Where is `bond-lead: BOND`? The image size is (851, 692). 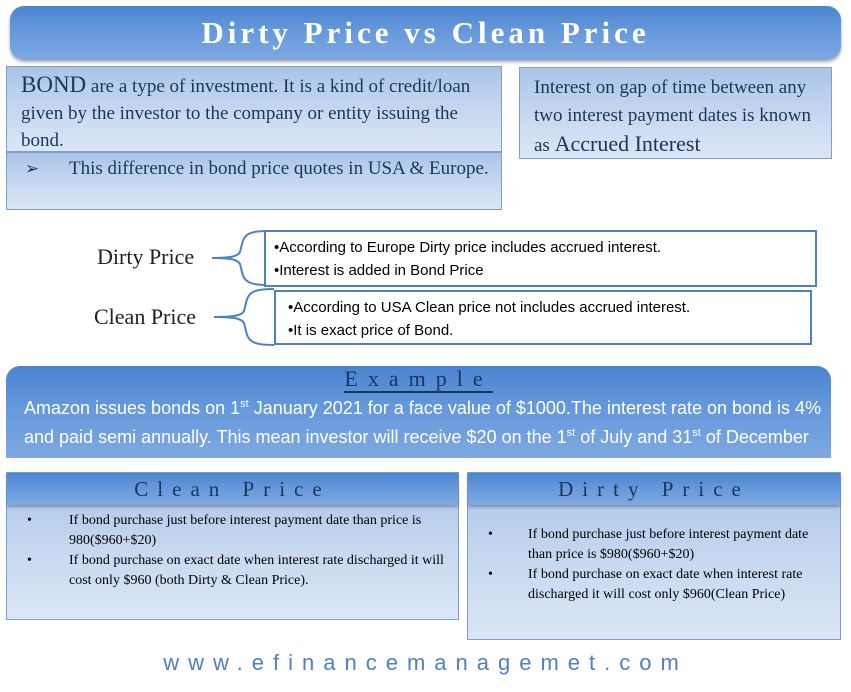
bond-lead: BOND is located at coordinates (54, 84).